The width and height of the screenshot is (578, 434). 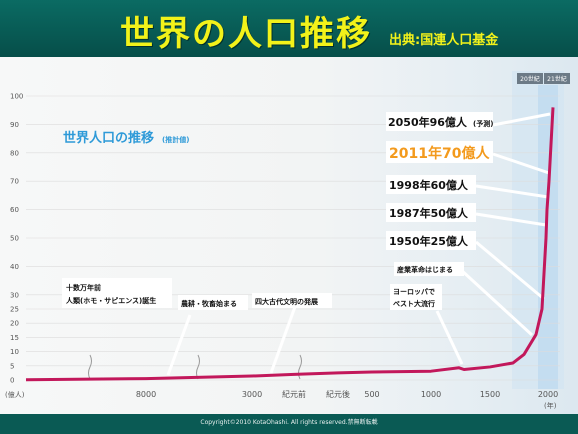 I want to click on y-tick-label: 25, so click(x=14, y=310).